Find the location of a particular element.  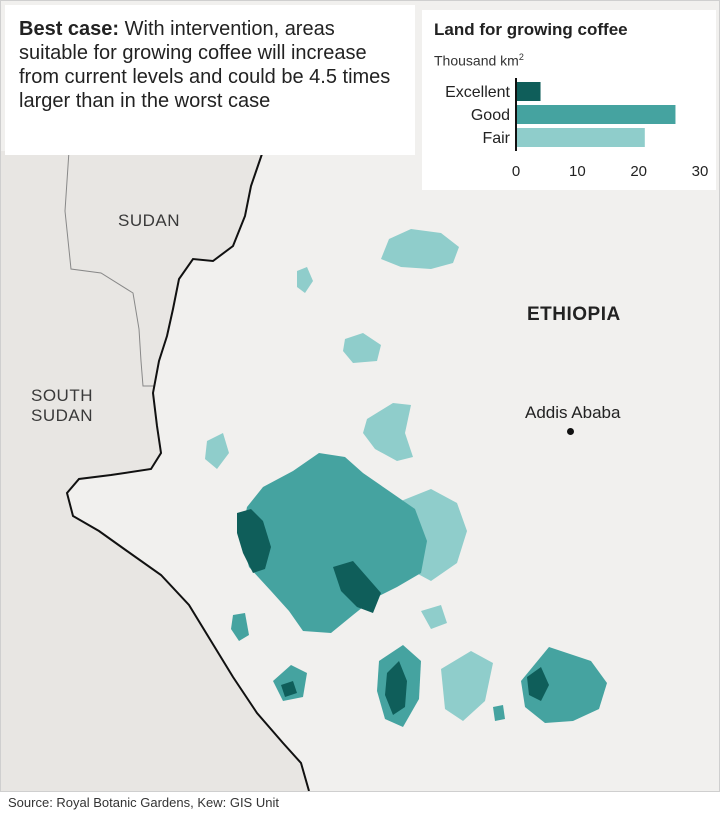

x-tick-label: 10 is located at coordinates (577, 171).